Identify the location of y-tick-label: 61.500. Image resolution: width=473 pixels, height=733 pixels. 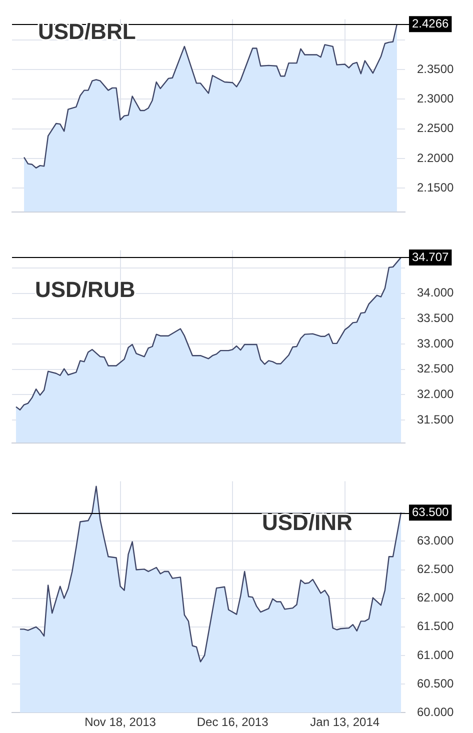
(435, 626).